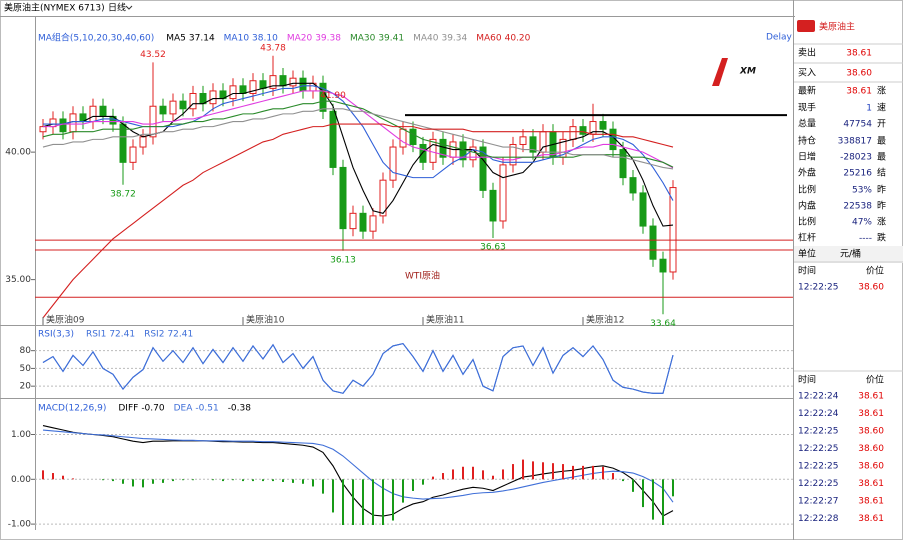  I want to click on plot-area, so click(358, 368).